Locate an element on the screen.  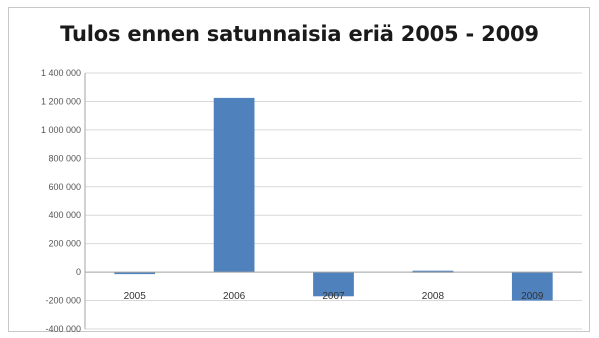
category-labels: 2005 2006 2007 2008 2009 is located at coordinates (334, 296).